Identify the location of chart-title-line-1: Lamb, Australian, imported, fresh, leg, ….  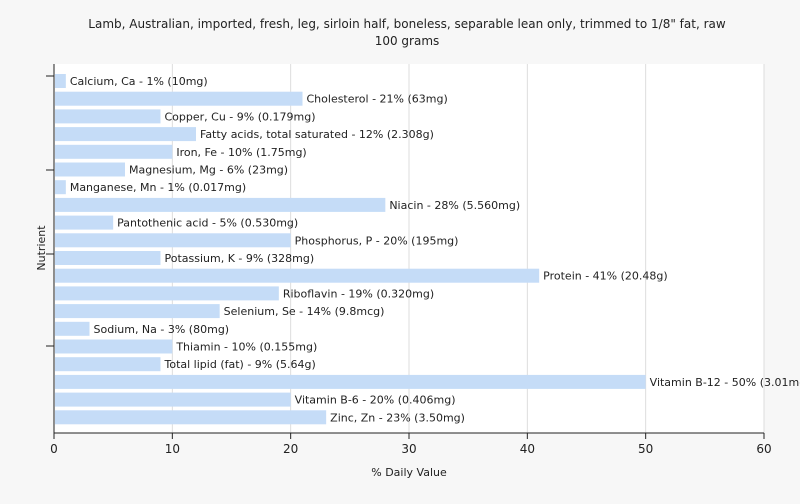
(407, 24).